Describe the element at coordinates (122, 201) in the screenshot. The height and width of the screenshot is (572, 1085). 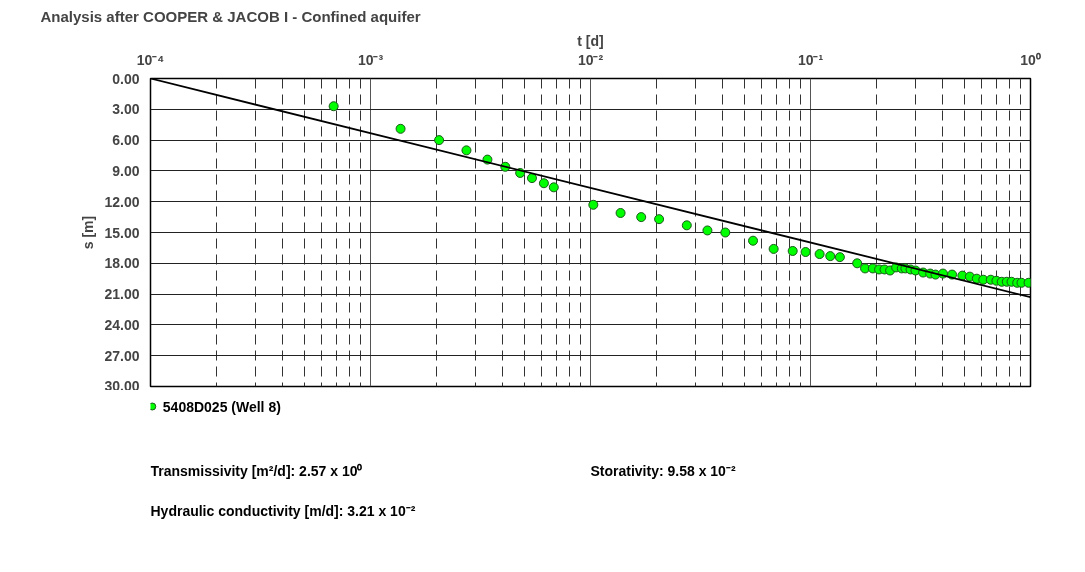
I see `y-tick-label: 12.00` at that location.